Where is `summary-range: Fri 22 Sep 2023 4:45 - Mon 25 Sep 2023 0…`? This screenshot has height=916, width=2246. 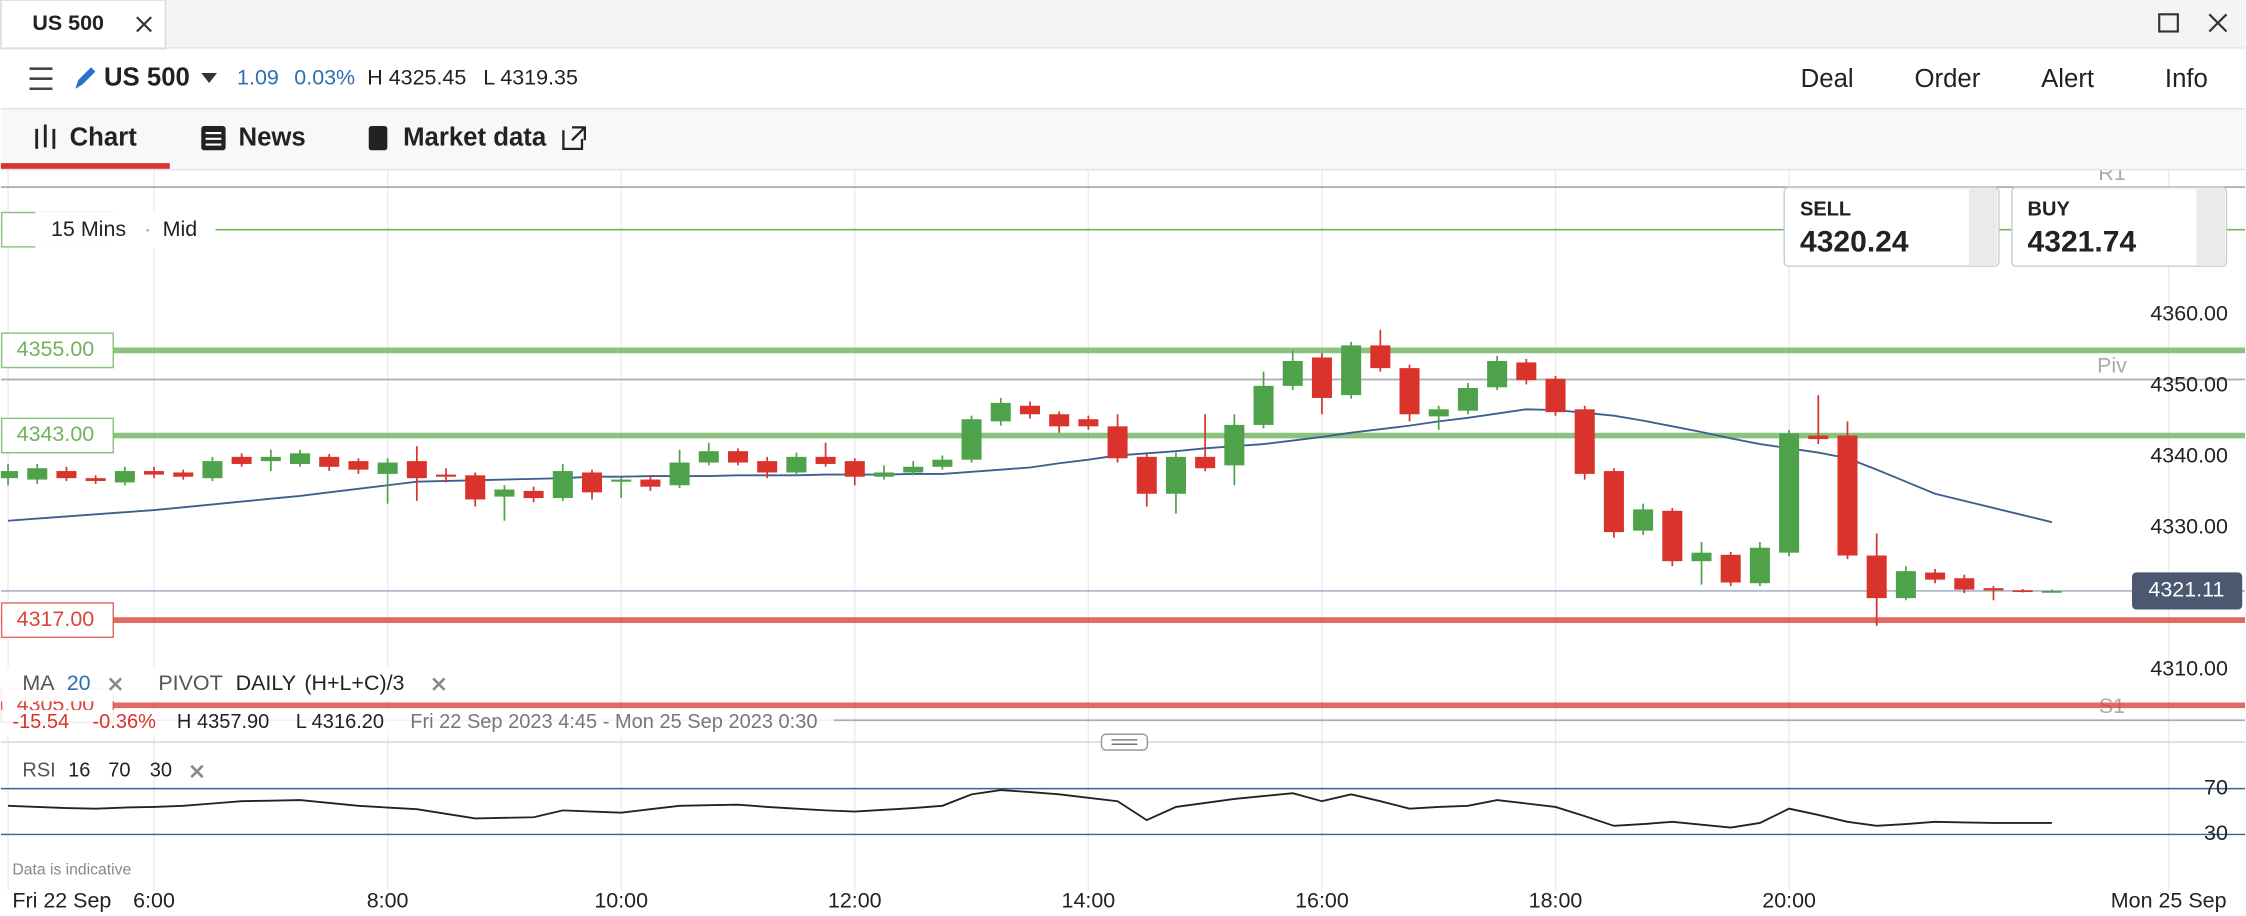 summary-range: Fri 22 Sep 2023 4:45 - Mon 25 Sep 2023 0… is located at coordinates (613, 722).